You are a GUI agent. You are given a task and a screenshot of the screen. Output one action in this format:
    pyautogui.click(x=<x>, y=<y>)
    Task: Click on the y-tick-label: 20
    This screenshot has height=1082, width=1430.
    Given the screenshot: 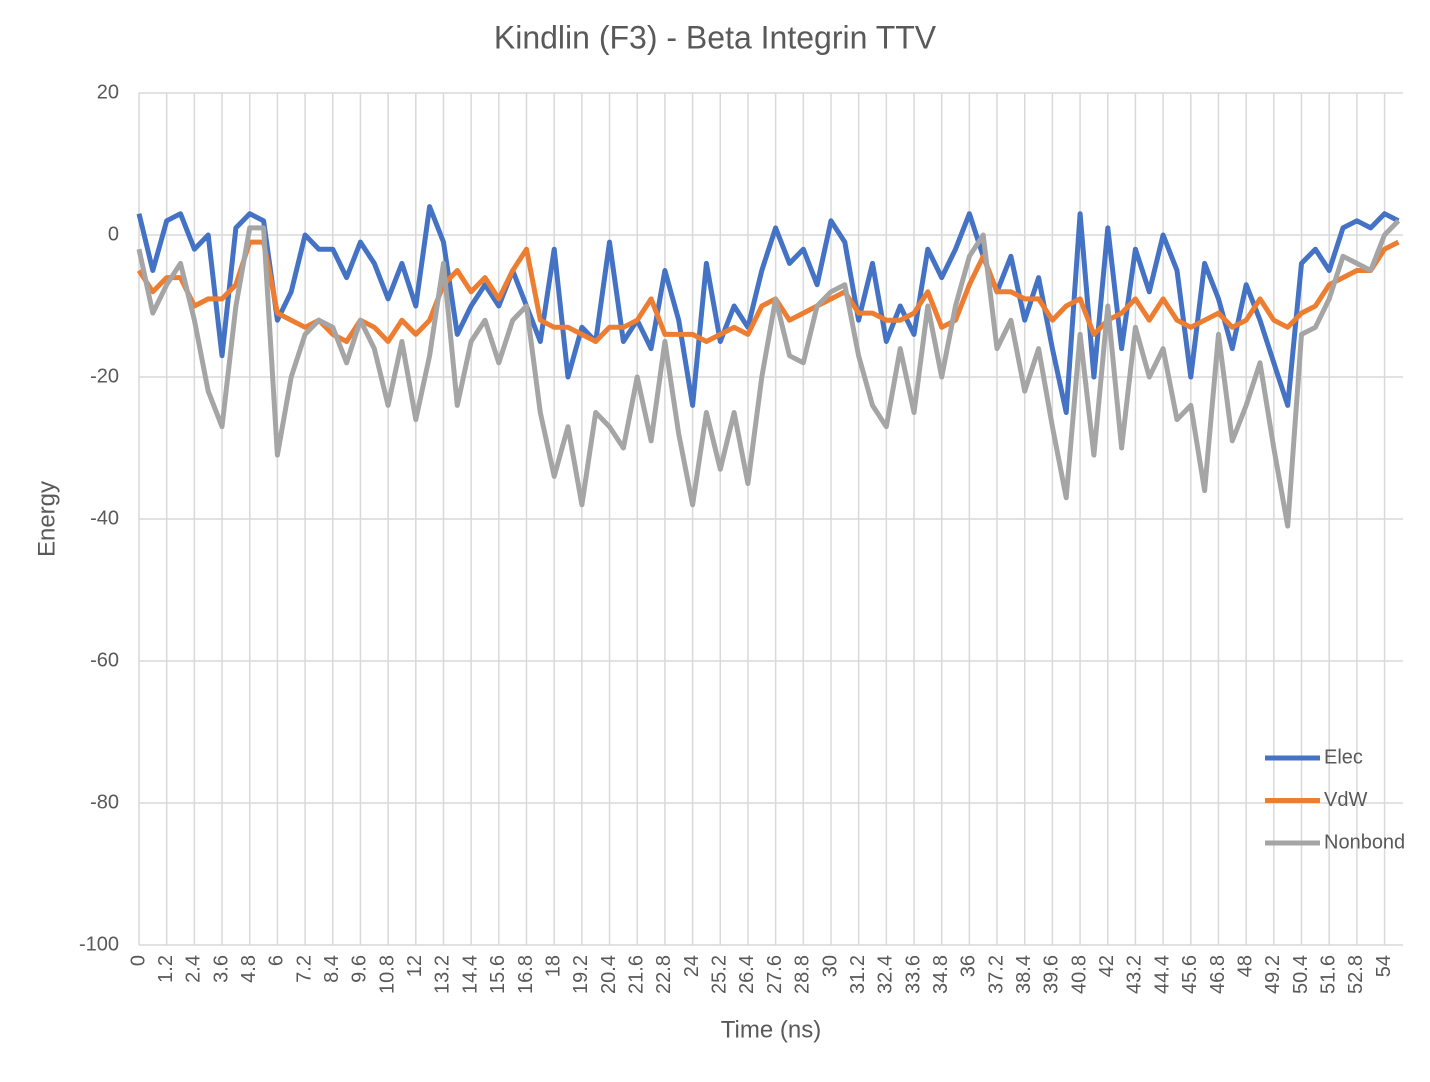 What is the action you would take?
    pyautogui.click(x=108, y=92)
    